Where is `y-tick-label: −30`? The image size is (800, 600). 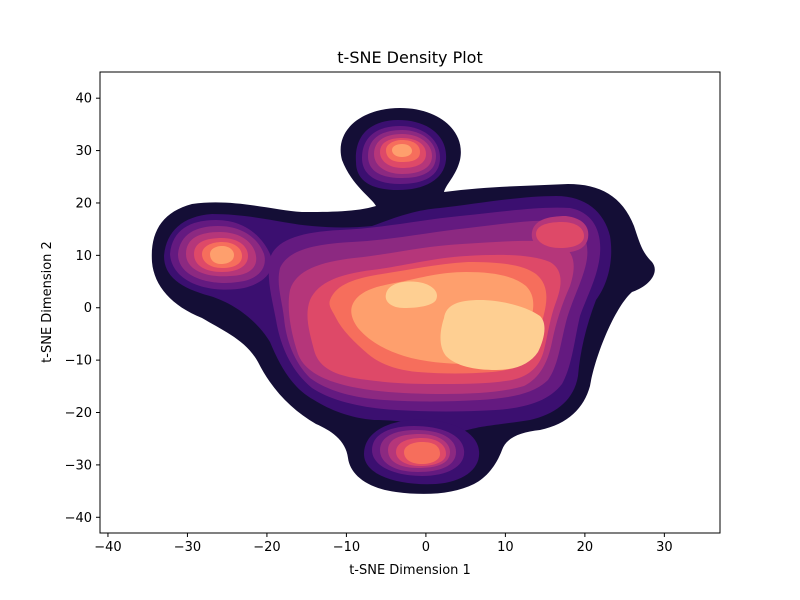 y-tick-label: −30 is located at coordinates (78, 465).